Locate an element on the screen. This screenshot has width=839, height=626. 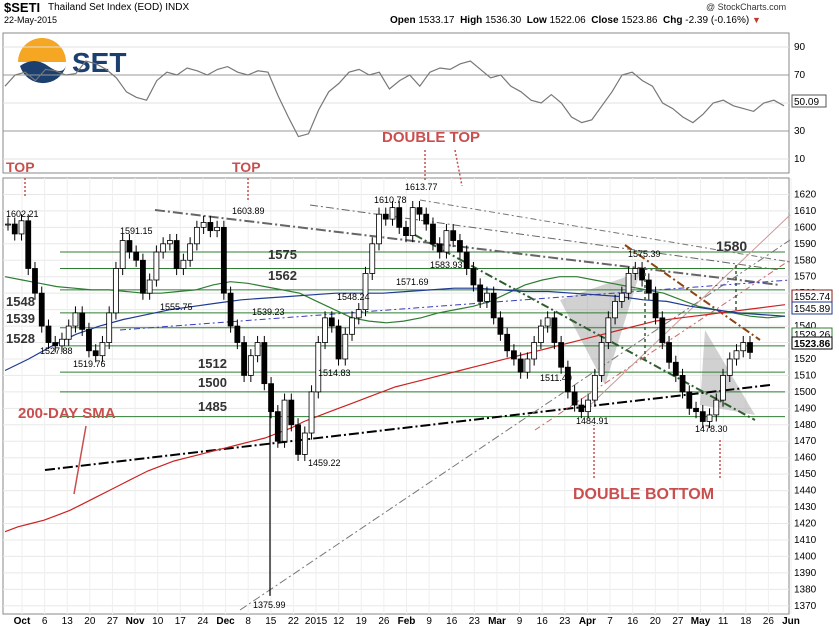
x-tick-label: 2015 is located at coordinates (316, 621).